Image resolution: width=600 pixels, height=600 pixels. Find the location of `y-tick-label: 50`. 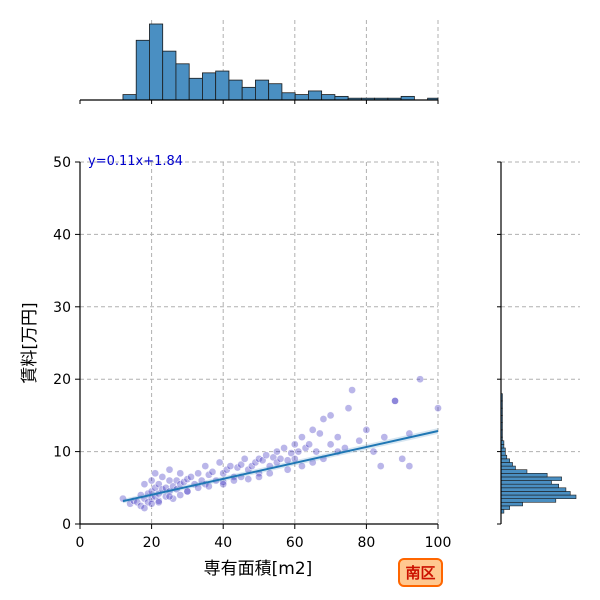

y-tick-label: 50 is located at coordinates (62, 163).